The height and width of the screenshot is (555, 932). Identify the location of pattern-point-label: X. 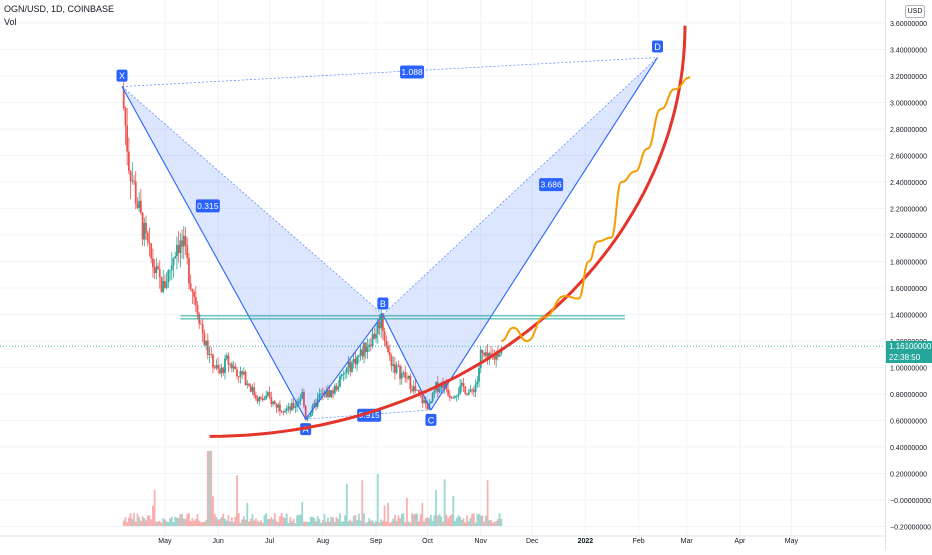
(122, 76).